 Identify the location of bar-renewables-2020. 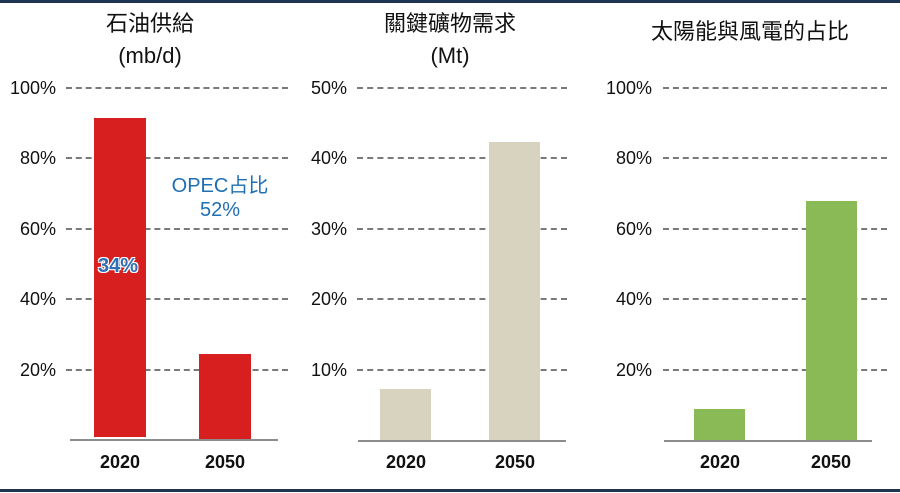
(719, 424).